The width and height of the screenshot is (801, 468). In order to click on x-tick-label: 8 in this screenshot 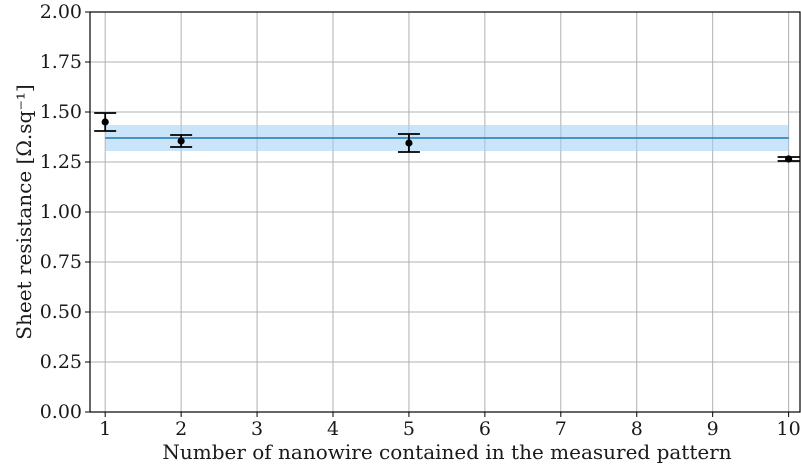, I will do `click(637, 429)`.